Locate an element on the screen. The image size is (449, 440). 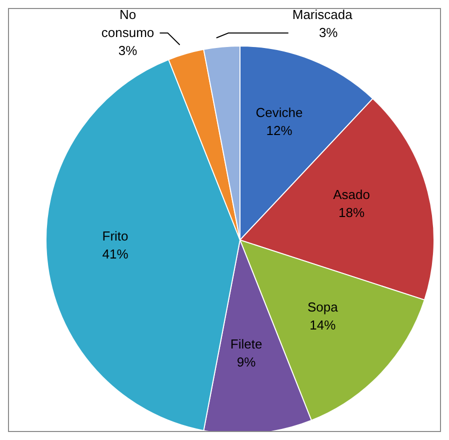
slice-label: Ceviche is located at coordinates (279, 113).